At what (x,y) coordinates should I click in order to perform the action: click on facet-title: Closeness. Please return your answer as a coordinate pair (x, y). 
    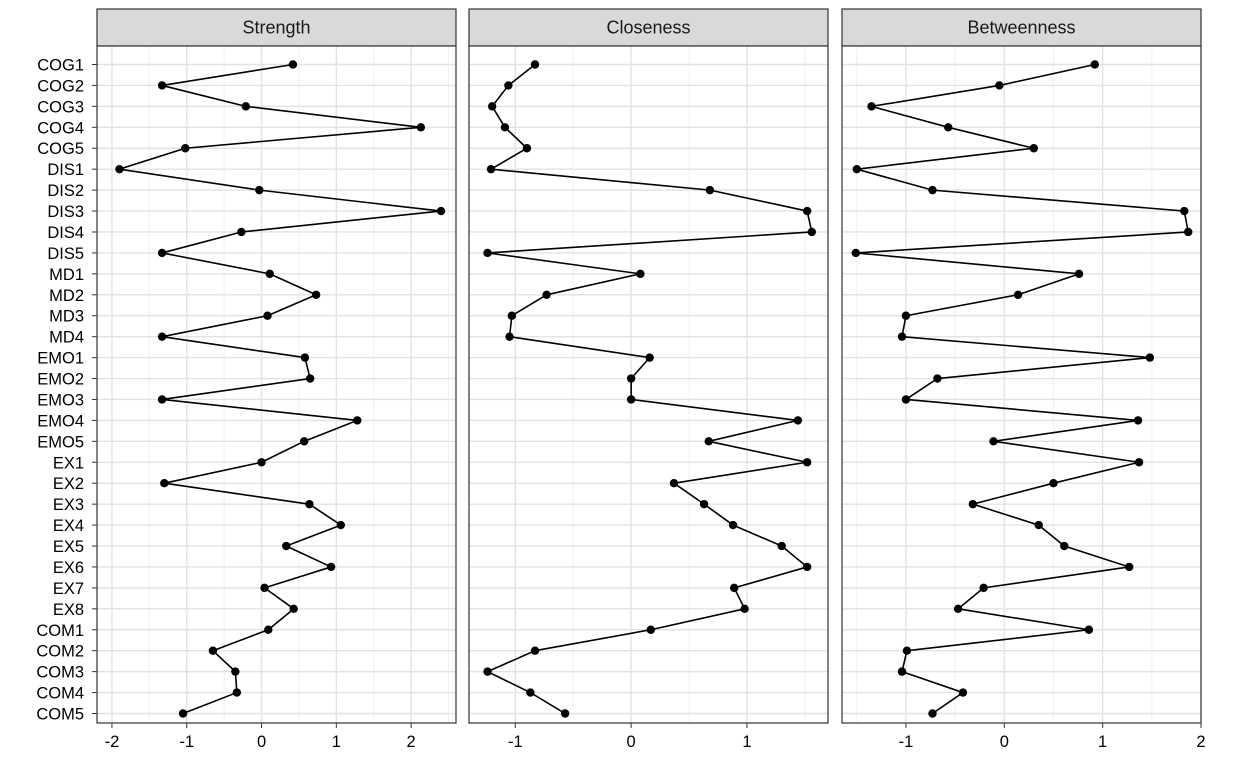
    Looking at the image, I should click on (648, 28).